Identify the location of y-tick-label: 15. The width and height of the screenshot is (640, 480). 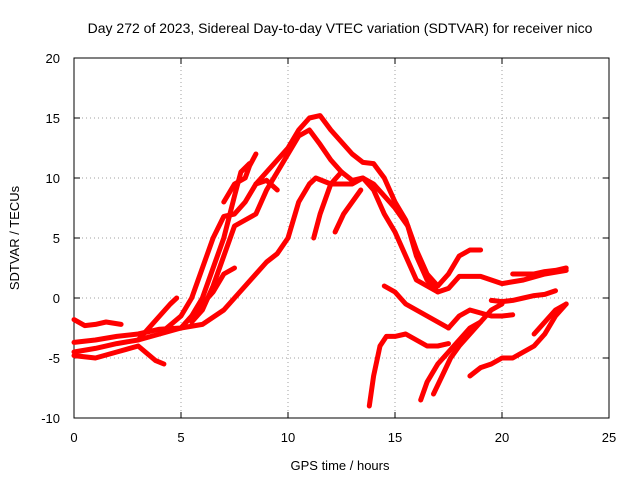
(53, 118).